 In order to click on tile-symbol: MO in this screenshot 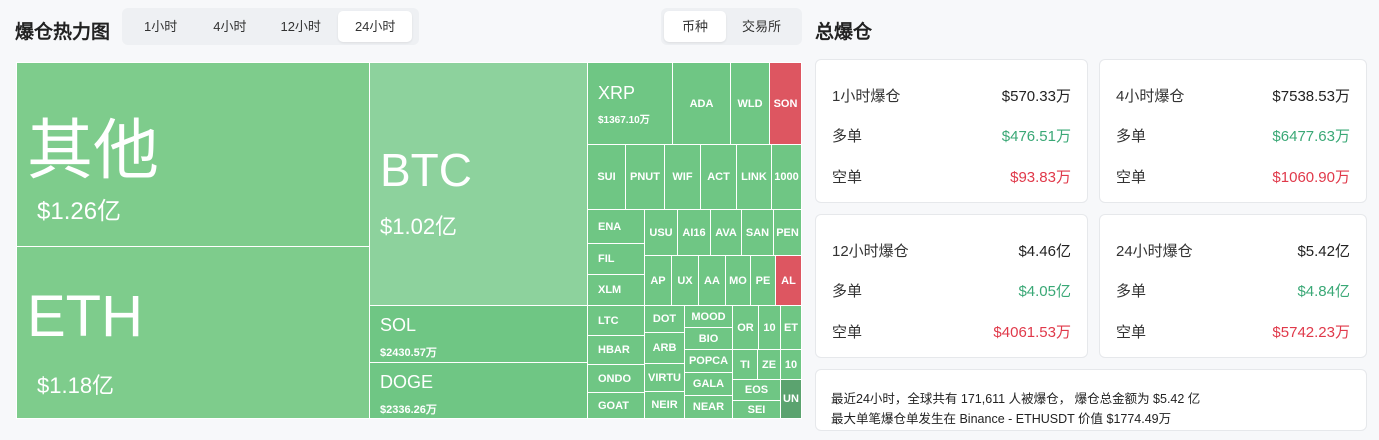, I will do `click(738, 280)`.